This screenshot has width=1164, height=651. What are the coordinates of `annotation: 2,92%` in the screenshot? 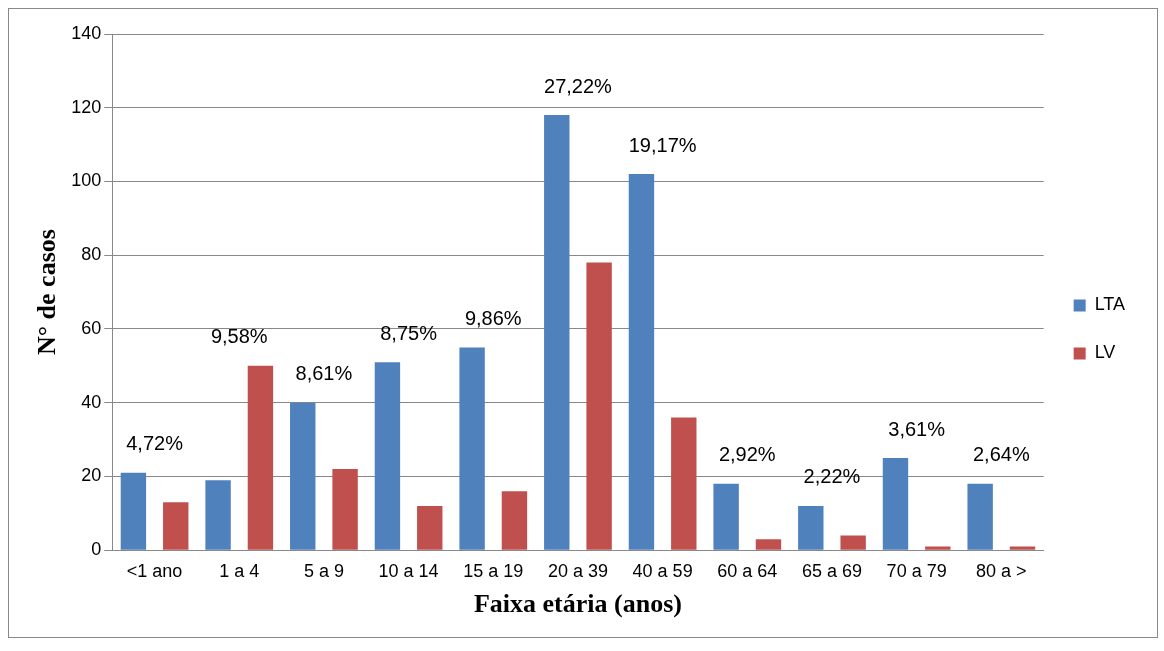 It's located at (747, 454).